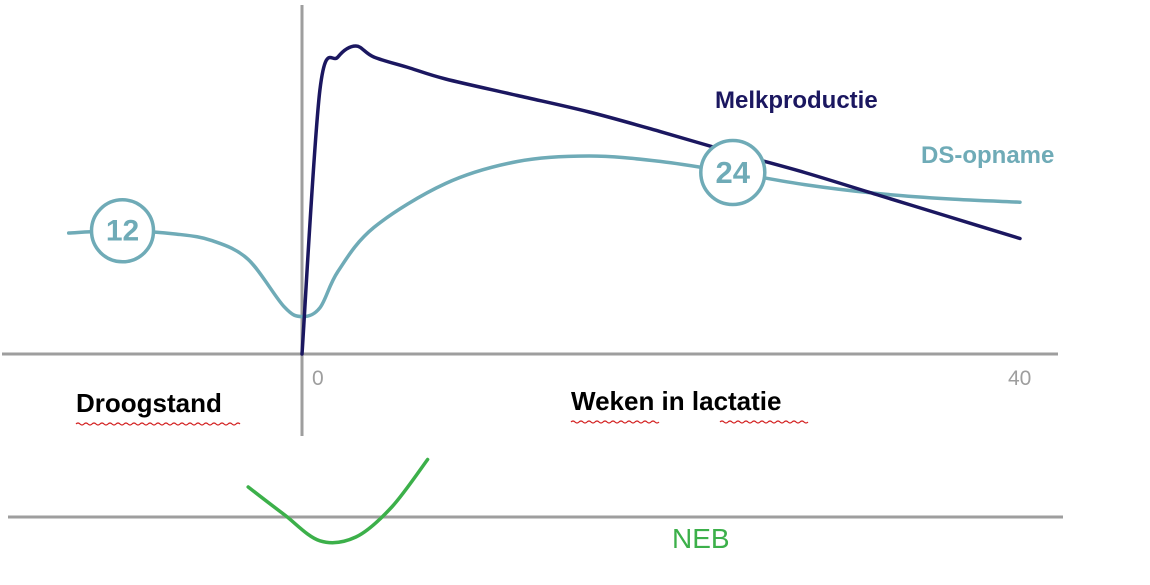  I want to click on marker-24: 24, so click(733, 172).